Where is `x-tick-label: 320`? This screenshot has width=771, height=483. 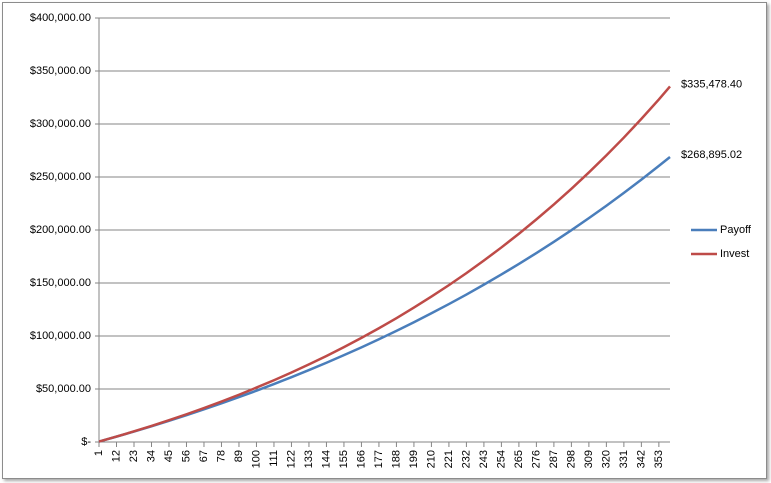 x-tick-label: 320 is located at coordinates (606, 459).